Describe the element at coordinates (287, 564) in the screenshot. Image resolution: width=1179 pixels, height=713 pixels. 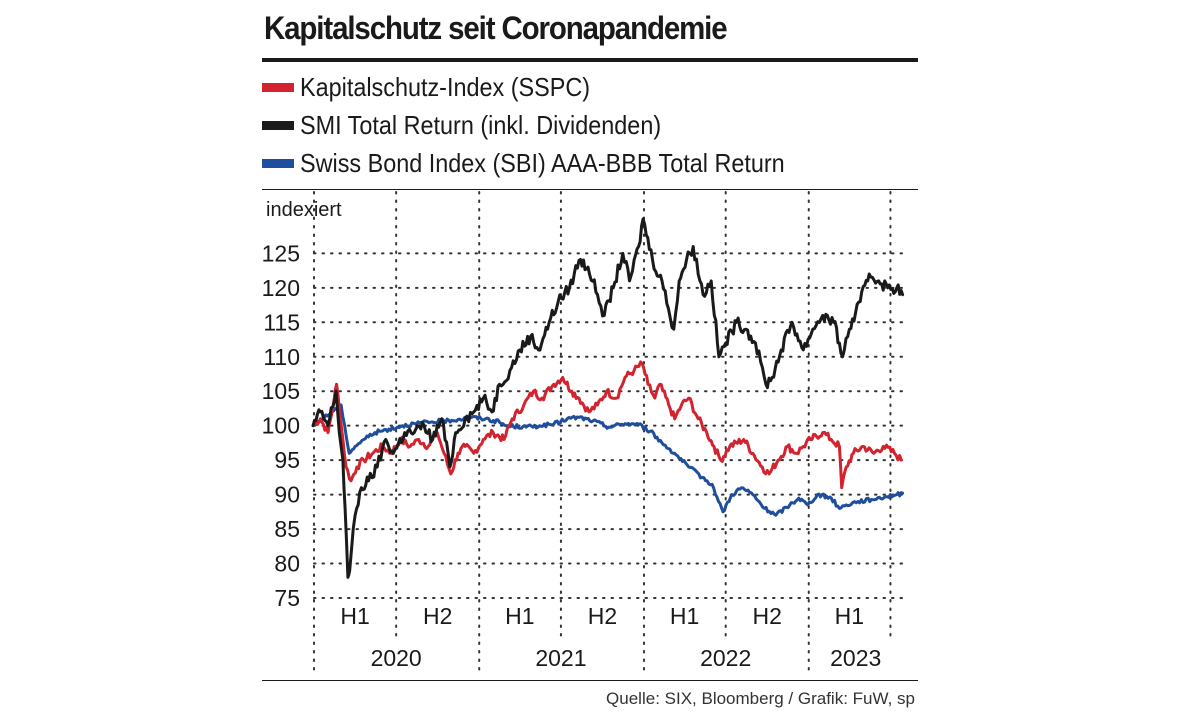
I see `y-tick-label: 80` at that location.